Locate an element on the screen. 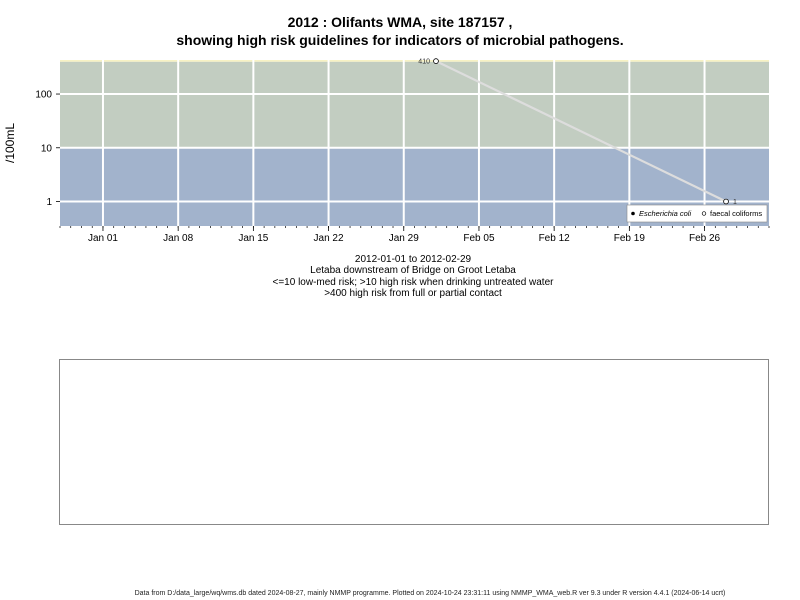 The height and width of the screenshot is (600, 800). x-tick-label: Jan 08 is located at coordinates (178, 238).